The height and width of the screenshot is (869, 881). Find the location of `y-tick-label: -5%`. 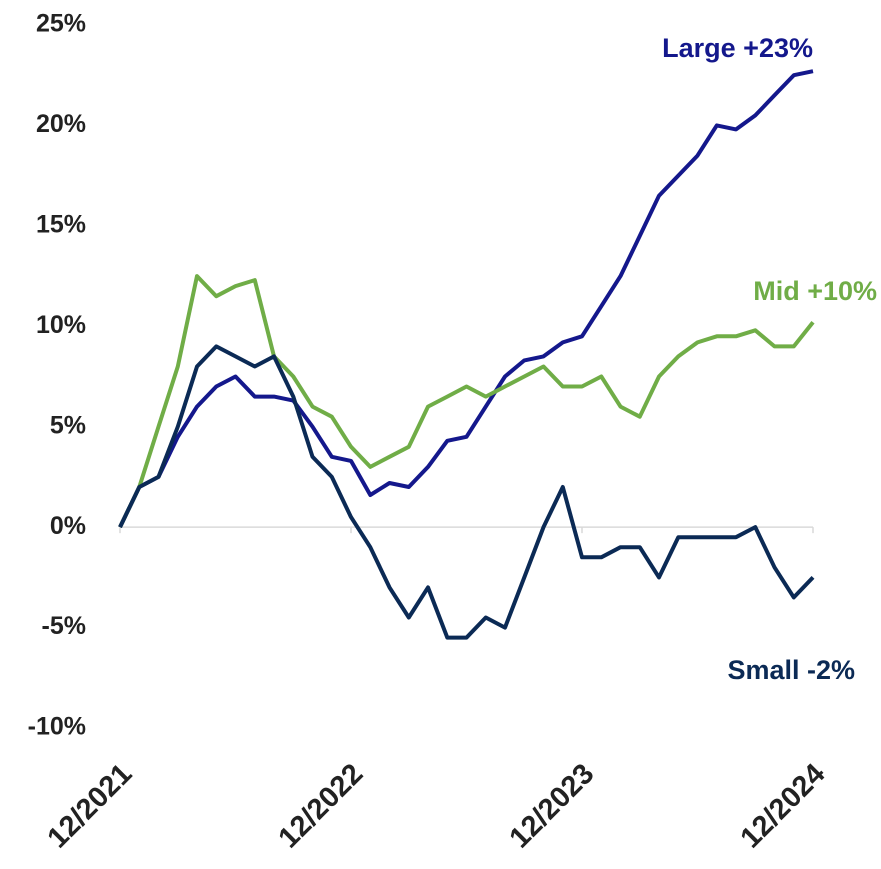

y-tick-label: -5% is located at coordinates (64, 626).